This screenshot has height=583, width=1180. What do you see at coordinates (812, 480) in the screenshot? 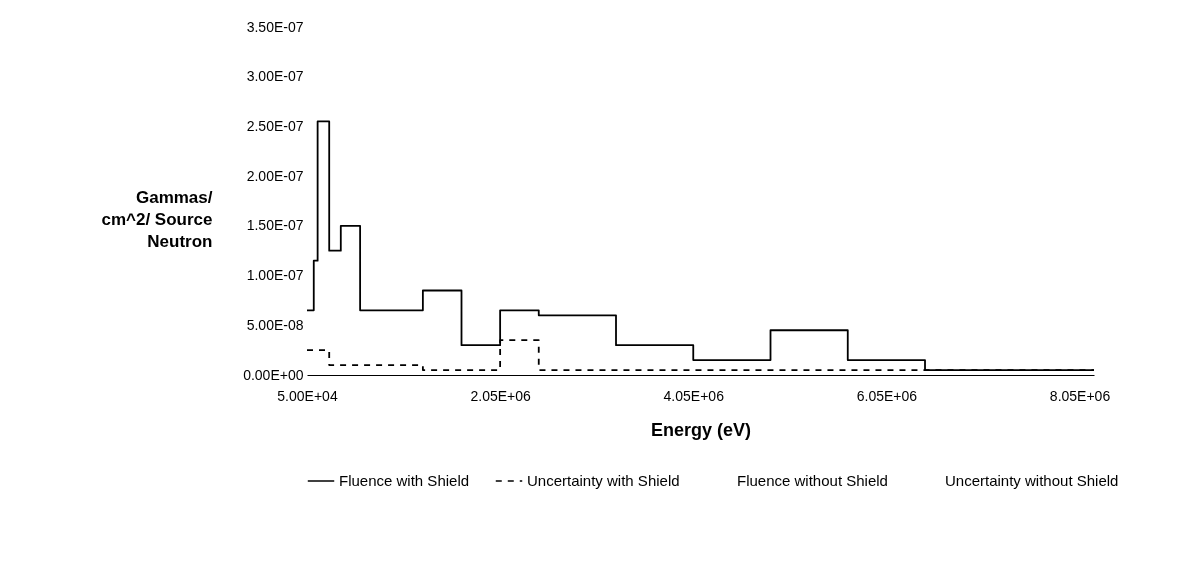
I see `text: Fluence without Shield` at bounding box center [812, 480].